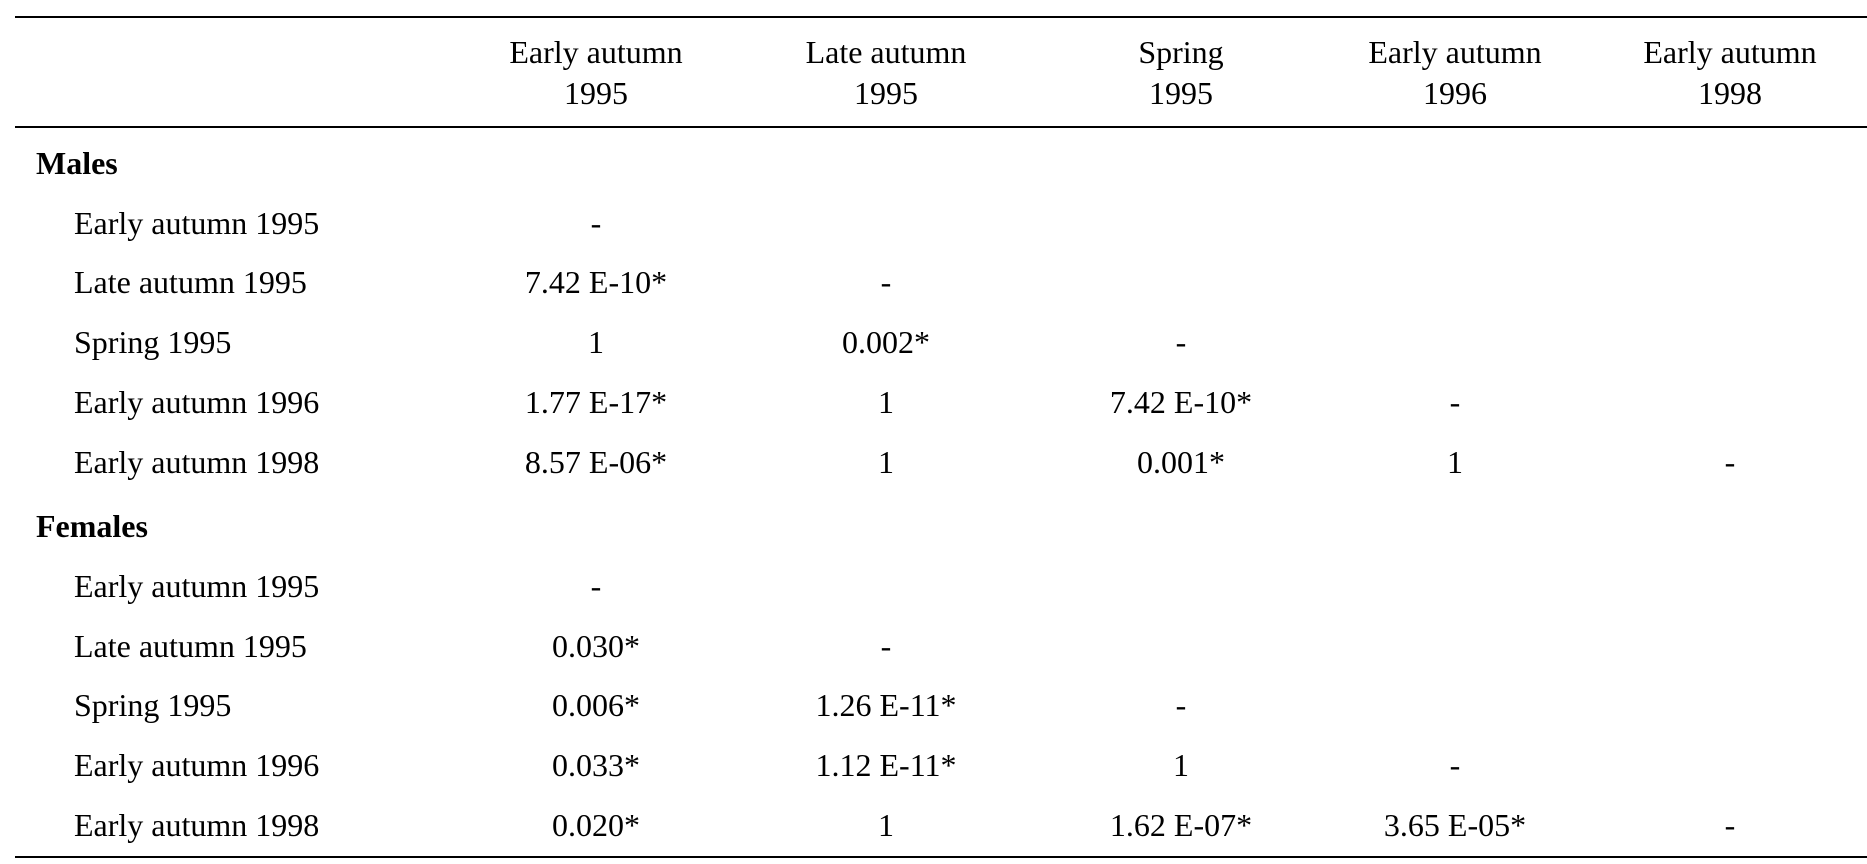 The image size is (1867, 864). Describe the element at coordinates (1181, 824) in the screenshot. I see `cell: 1.62 E-07*` at that location.